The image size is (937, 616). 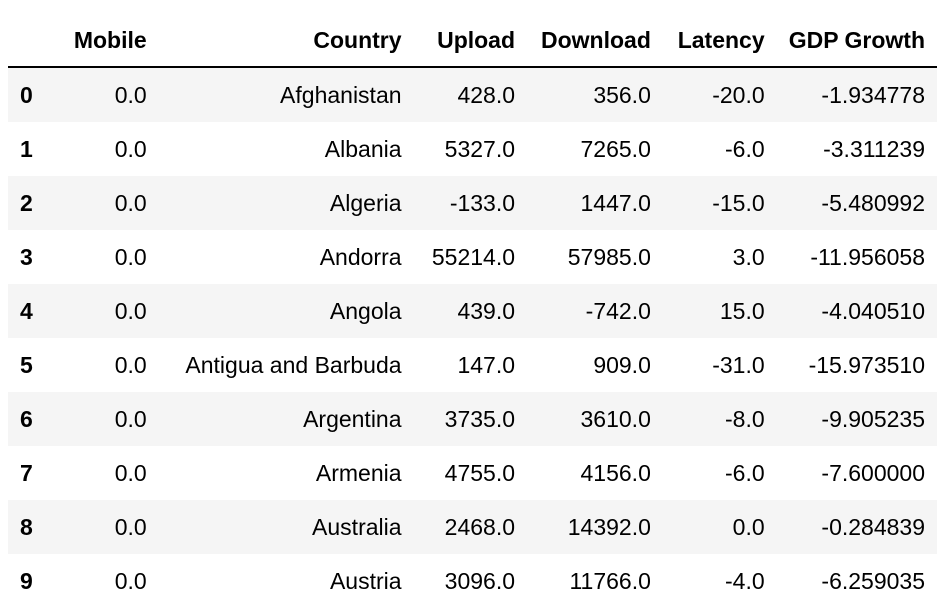 I want to click on row-index: 1, so click(x=26, y=148).